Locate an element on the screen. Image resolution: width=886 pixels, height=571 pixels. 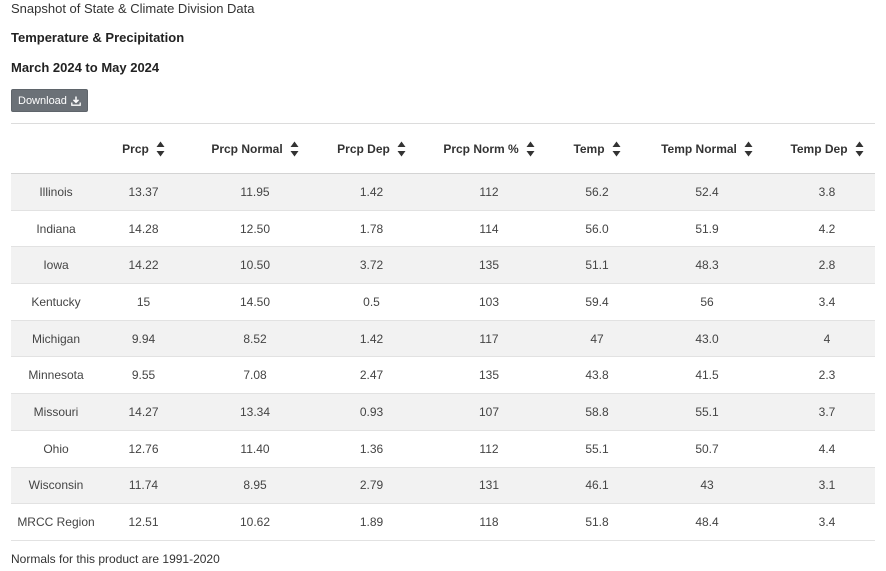
table-cell: 14.28 is located at coordinates (143, 228).